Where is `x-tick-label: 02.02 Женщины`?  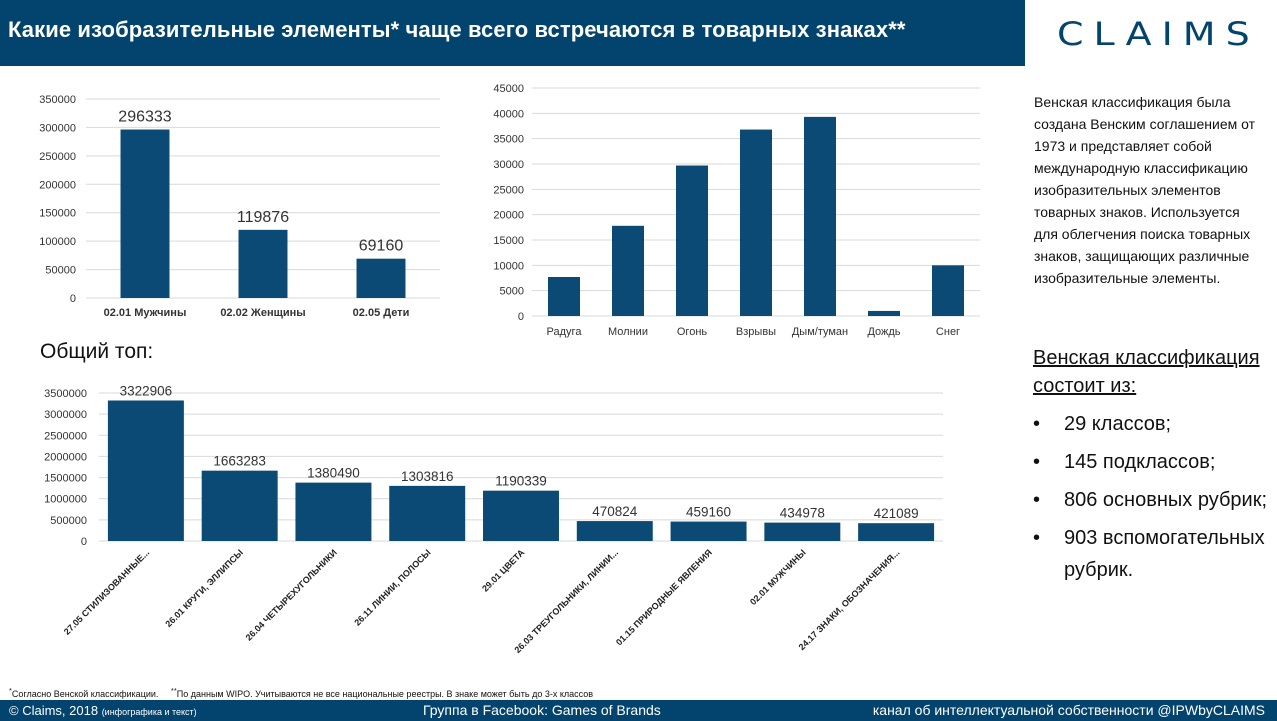
x-tick-label: 02.02 Женщины is located at coordinates (262, 313).